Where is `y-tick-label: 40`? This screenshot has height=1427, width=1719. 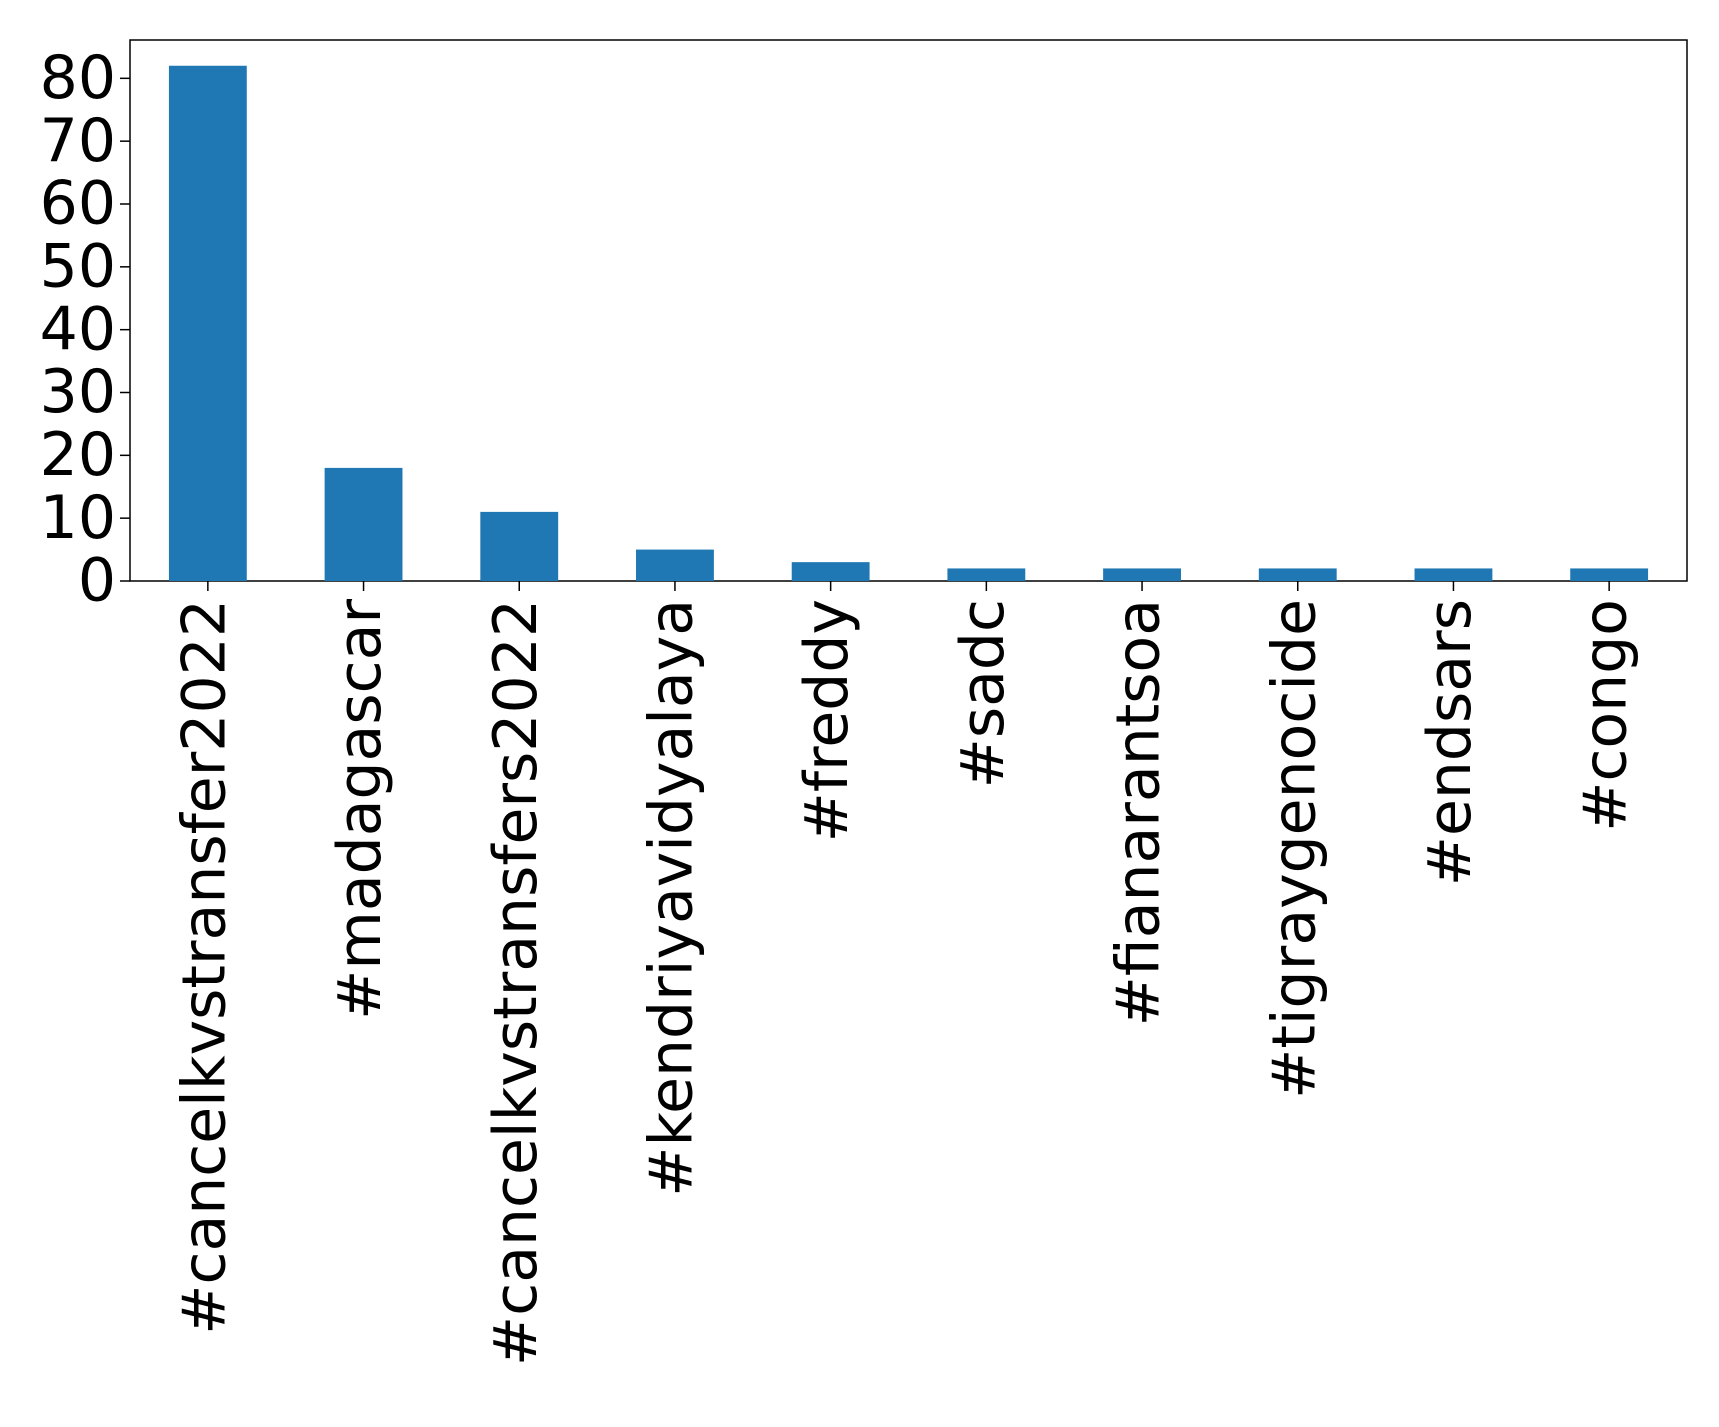 y-tick-label: 40 is located at coordinates (78, 329).